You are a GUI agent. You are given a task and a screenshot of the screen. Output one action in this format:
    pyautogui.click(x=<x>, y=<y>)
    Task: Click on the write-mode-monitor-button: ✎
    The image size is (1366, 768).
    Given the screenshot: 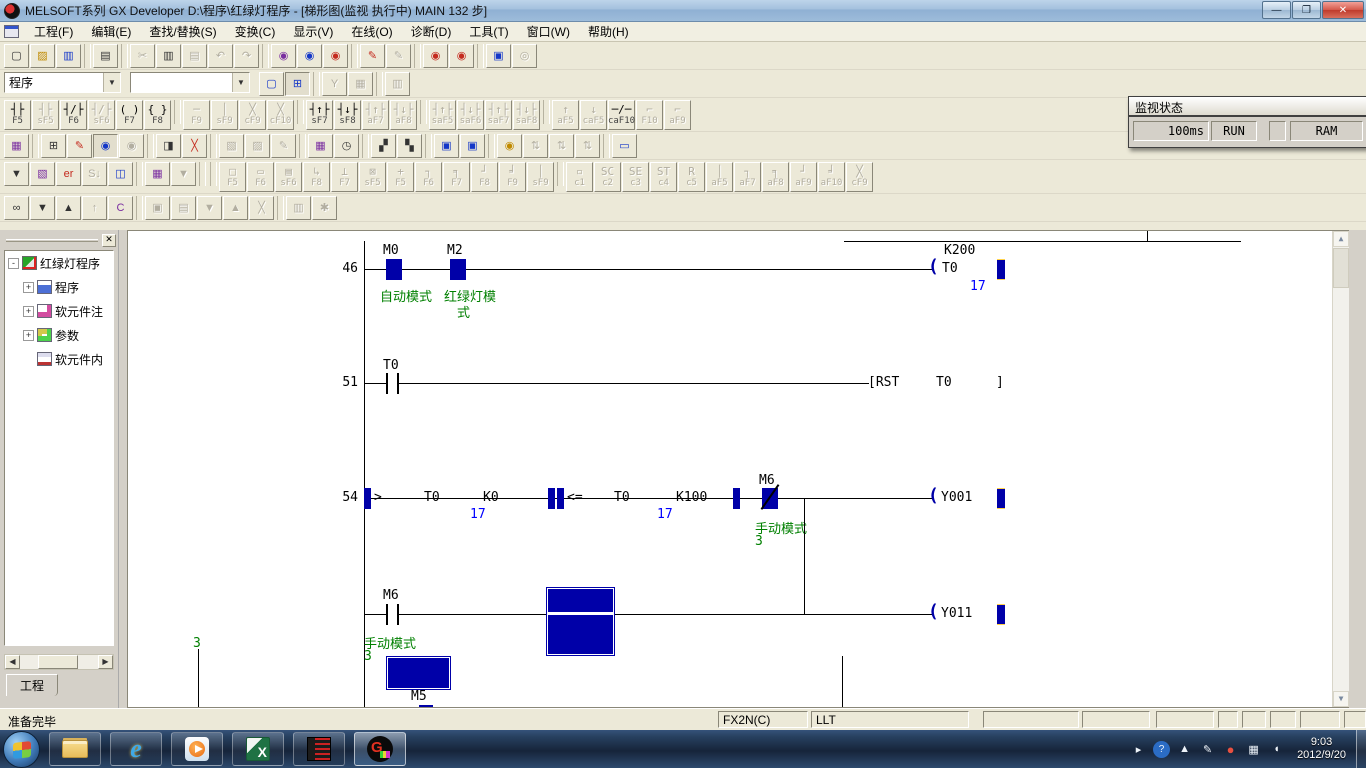 What is the action you would take?
    pyautogui.click(x=79, y=146)
    